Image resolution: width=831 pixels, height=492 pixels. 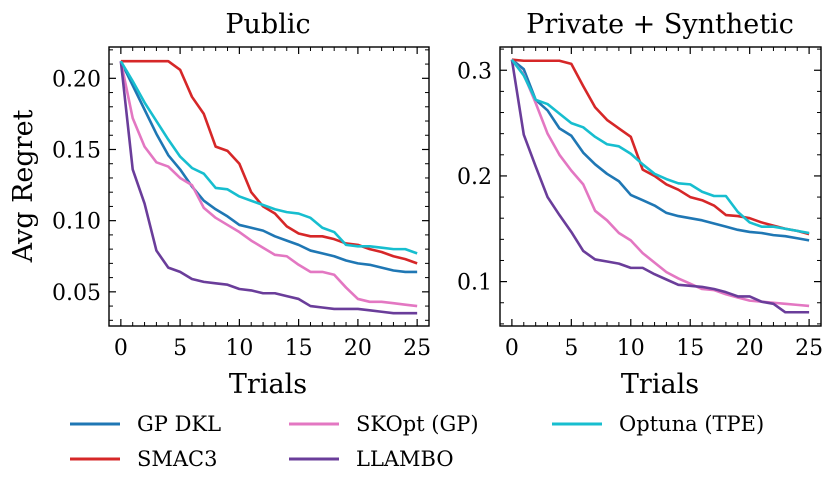 What do you see at coordinates (76, 222) in the screenshot?
I see `y-tick-label: 0.10` at bounding box center [76, 222].